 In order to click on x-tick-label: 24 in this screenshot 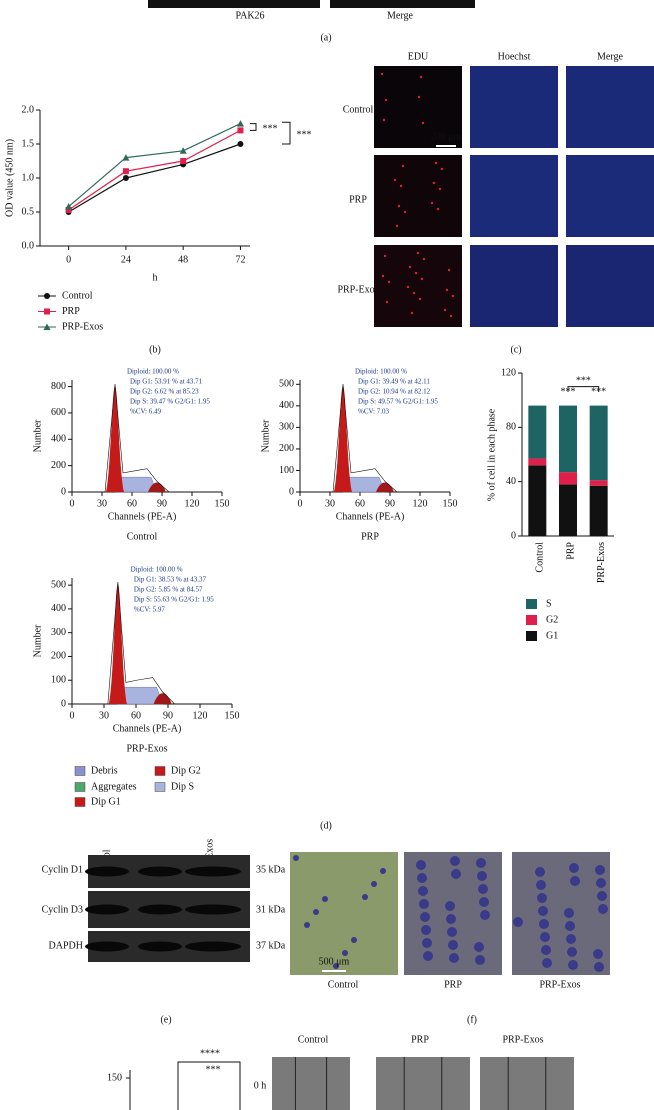, I will do `click(126, 259)`.